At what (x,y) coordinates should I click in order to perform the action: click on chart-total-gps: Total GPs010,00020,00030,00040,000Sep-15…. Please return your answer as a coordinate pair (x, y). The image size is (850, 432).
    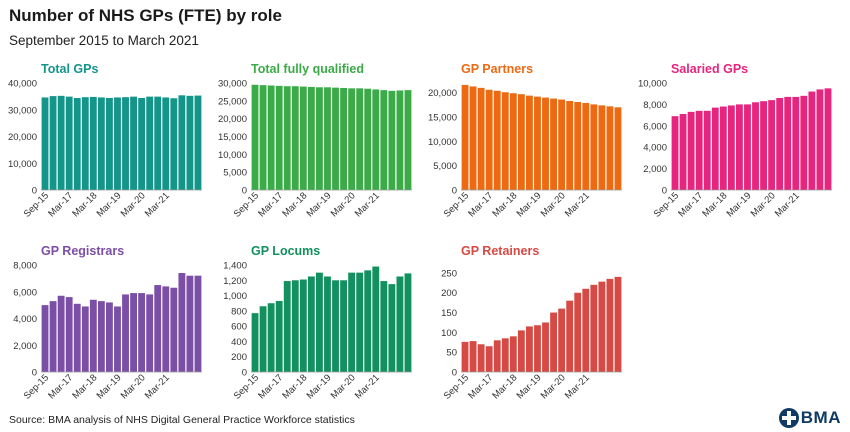
    Looking at the image, I should click on (105, 141).